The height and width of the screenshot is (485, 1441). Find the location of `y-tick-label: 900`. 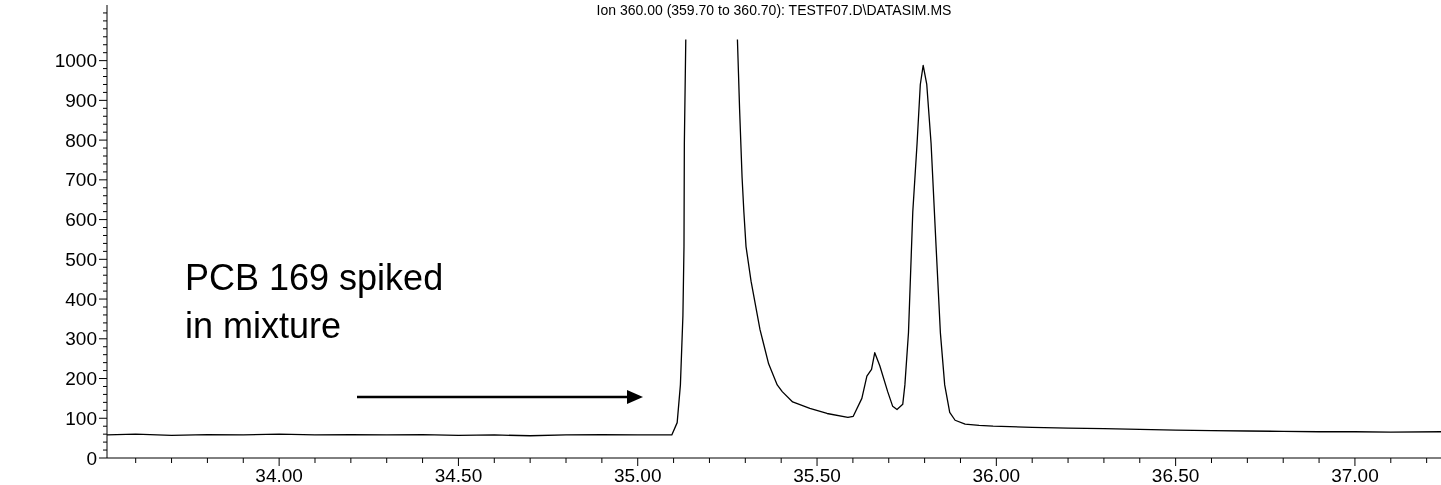

y-tick-label: 900 is located at coordinates (81, 101).